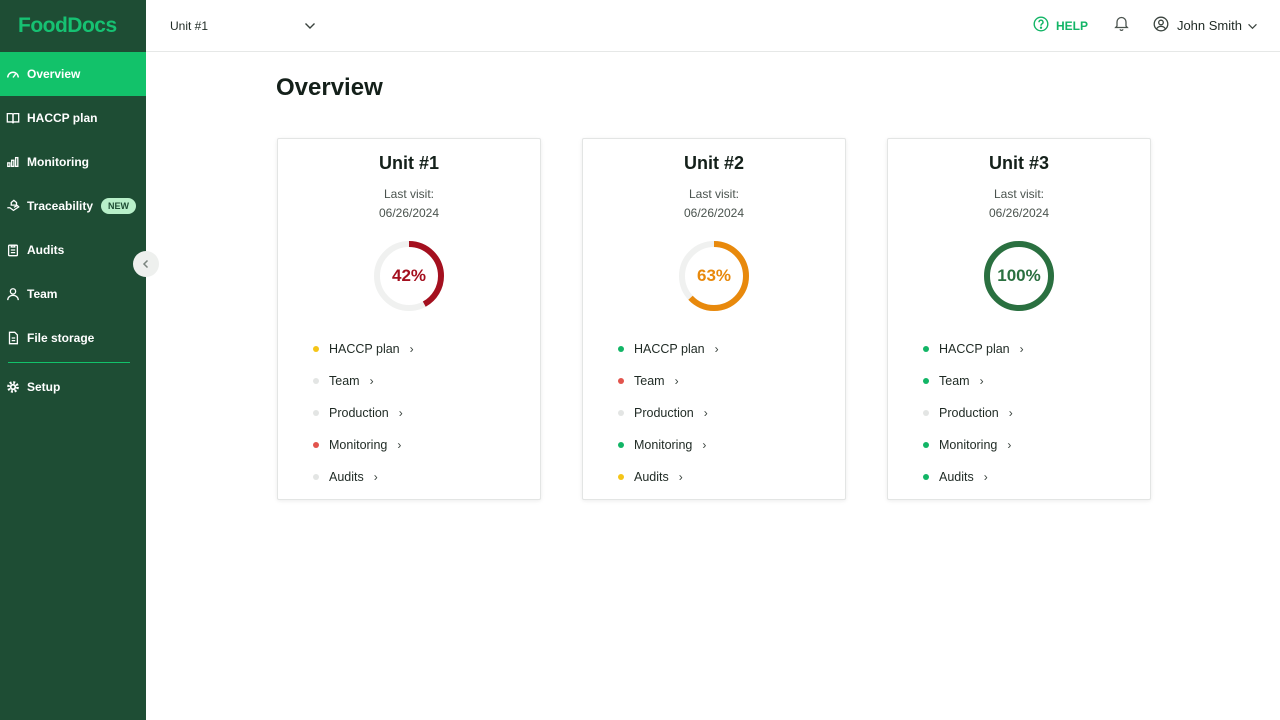  What do you see at coordinates (44, 387) in the screenshot?
I see `sidebar-item-label: Setup` at bounding box center [44, 387].